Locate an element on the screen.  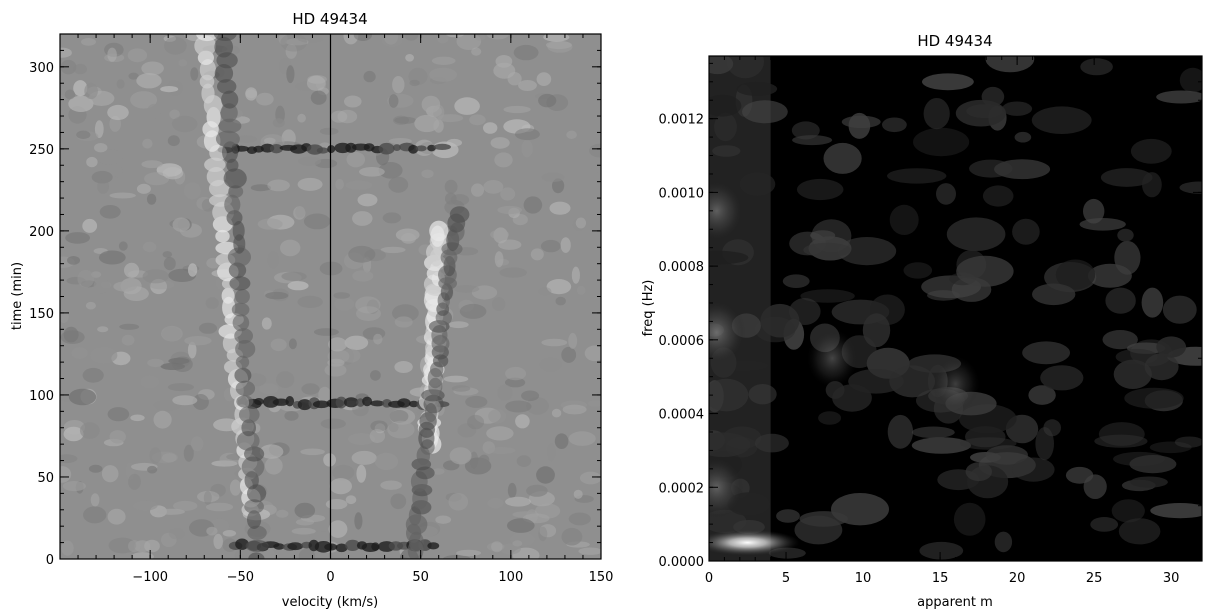
y-tick-label: 0.0012 is located at coordinates (682, 120).